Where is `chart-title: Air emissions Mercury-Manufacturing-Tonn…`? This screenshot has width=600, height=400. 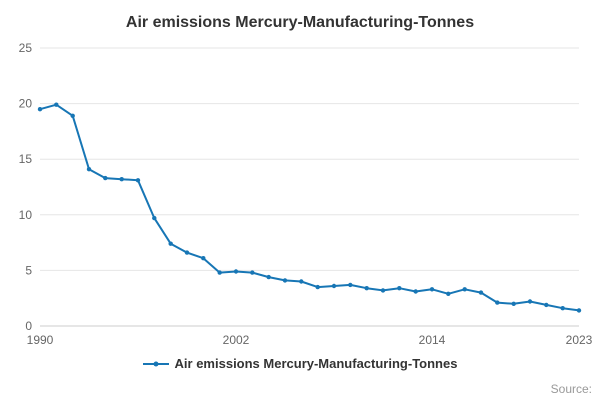 chart-title: Air emissions Mercury-Manufacturing-Tonn… is located at coordinates (300, 22).